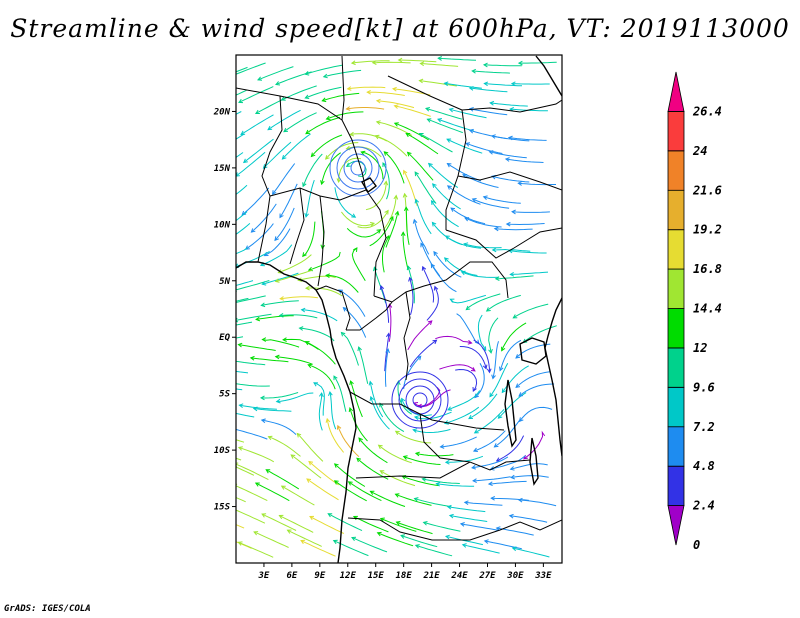  I want to click on lat-tick-label: 10S, so click(222, 451).